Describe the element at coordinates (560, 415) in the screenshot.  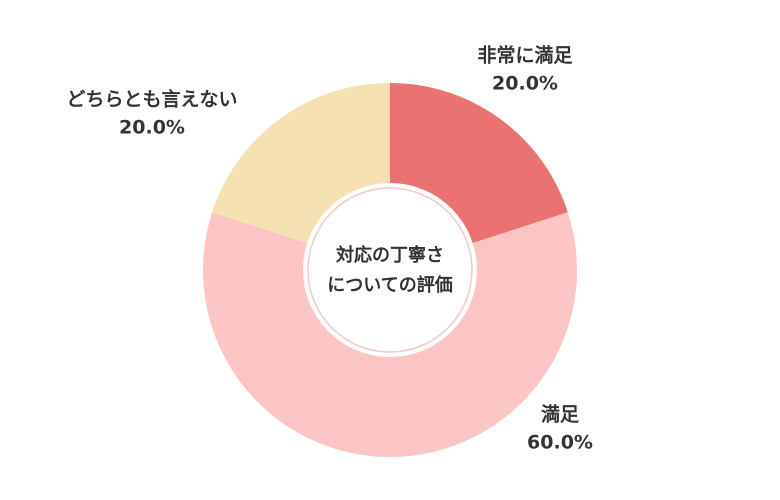
I see `slice-label: 満足` at that location.